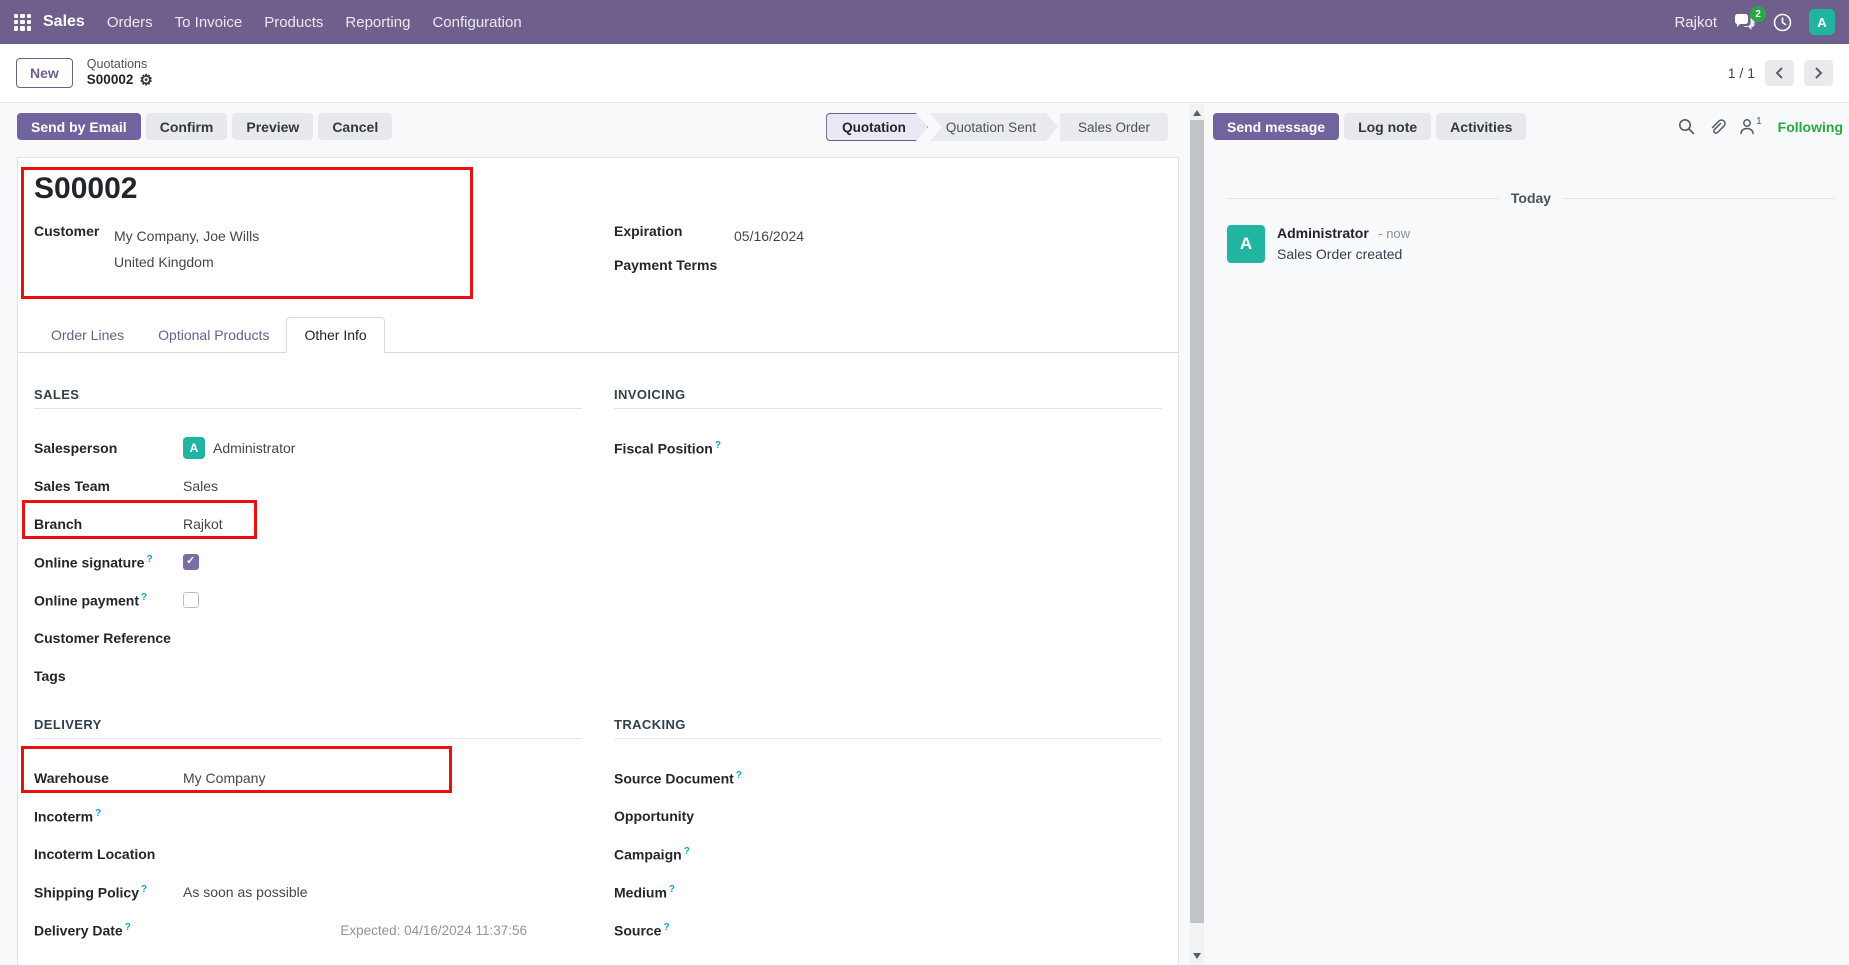  Describe the element at coordinates (186, 249) in the screenshot. I see `customer-value: My Company, Joe Wills United Kingdom` at that location.